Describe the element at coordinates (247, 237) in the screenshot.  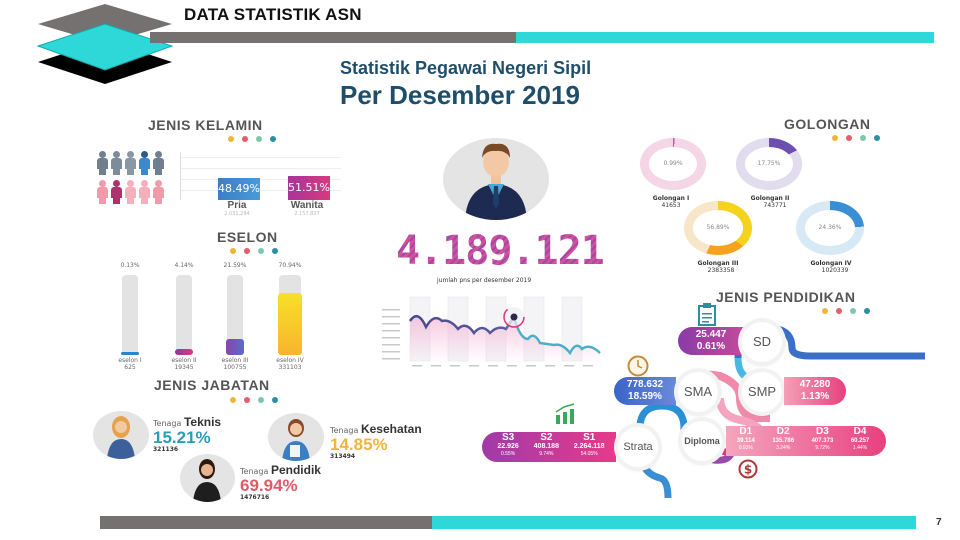
I see `section-title-eselon: ESELON` at that location.